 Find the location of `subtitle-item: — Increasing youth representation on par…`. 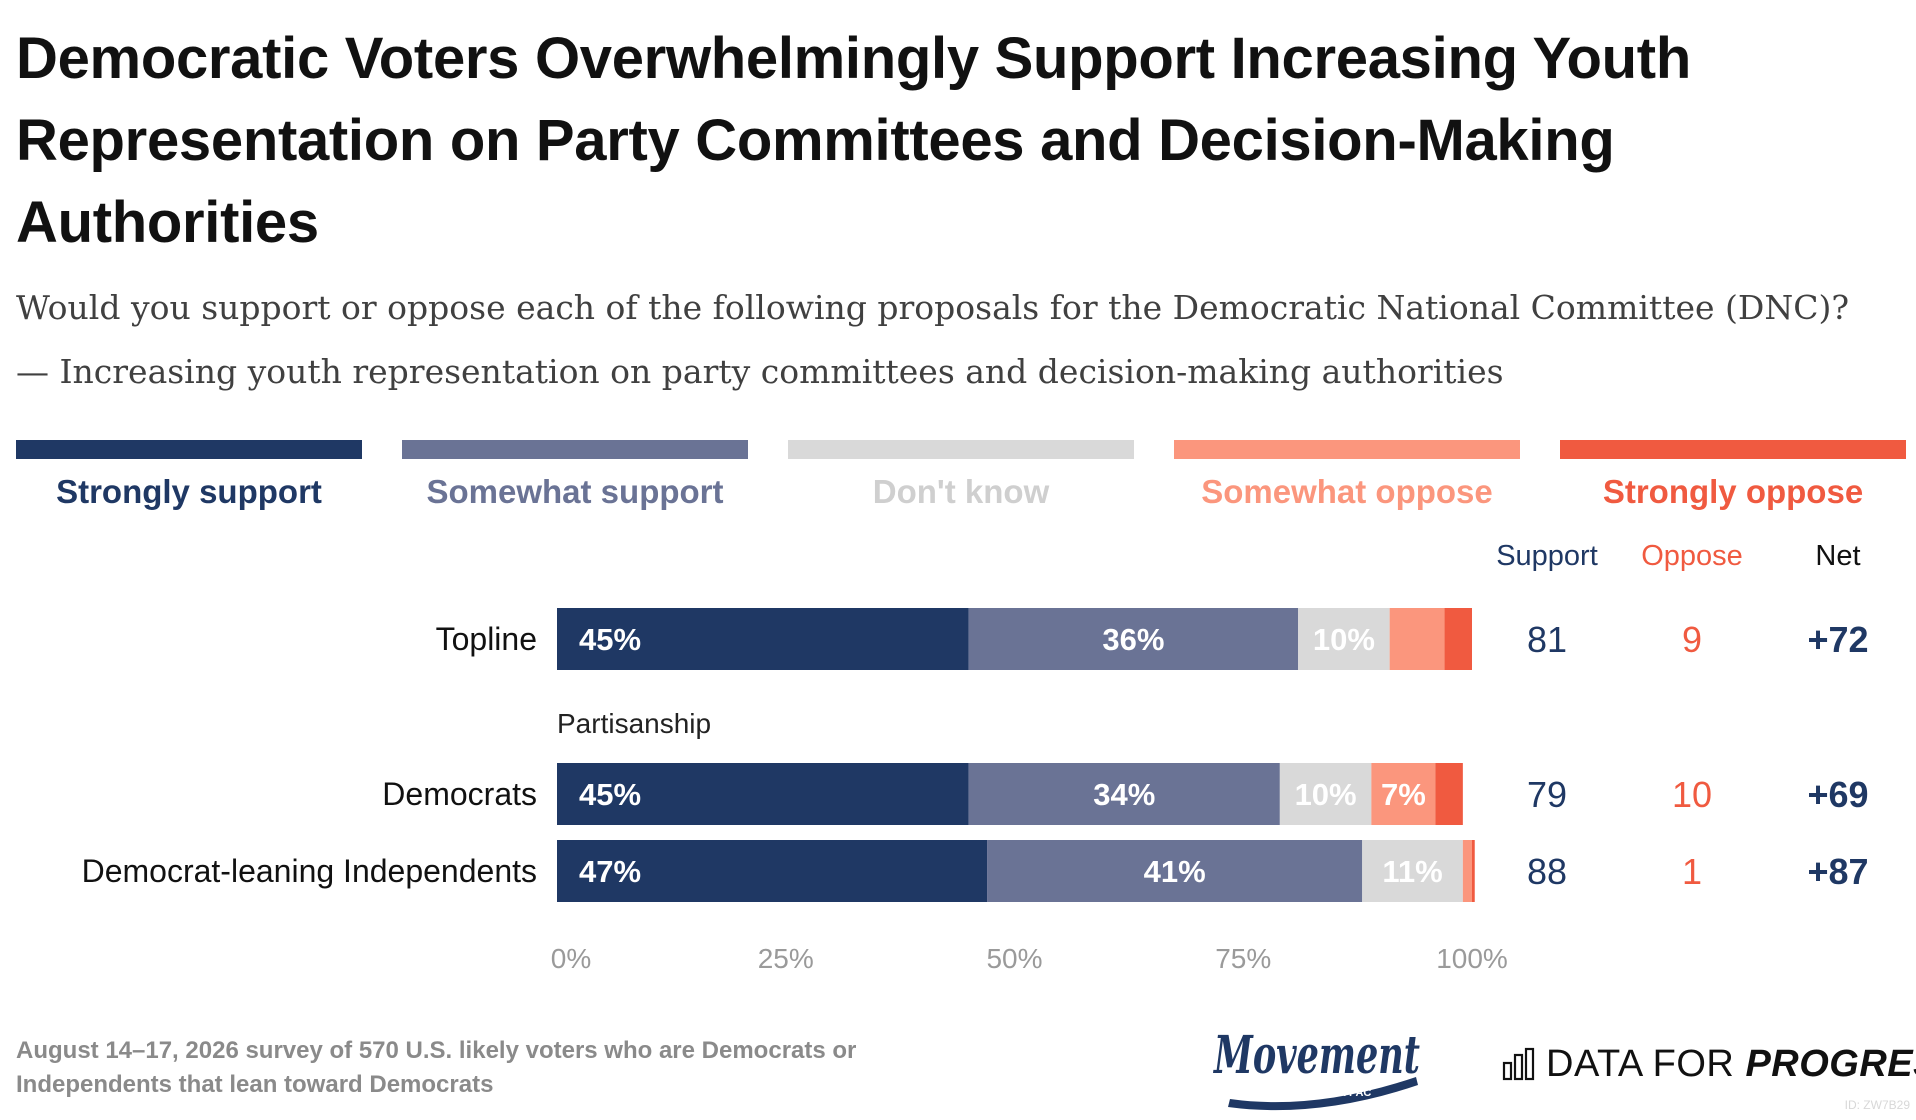

subtitle-item: — Increasing youth representation on par… is located at coordinates (760, 371).